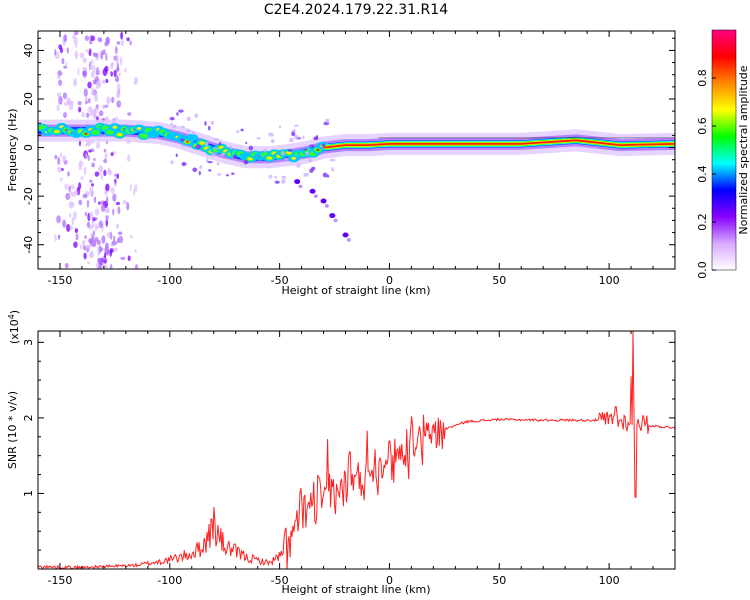 This screenshot has height=600, width=750. I want to click on colorbar-label: Normalized spectral amplitude, so click(743, 149).